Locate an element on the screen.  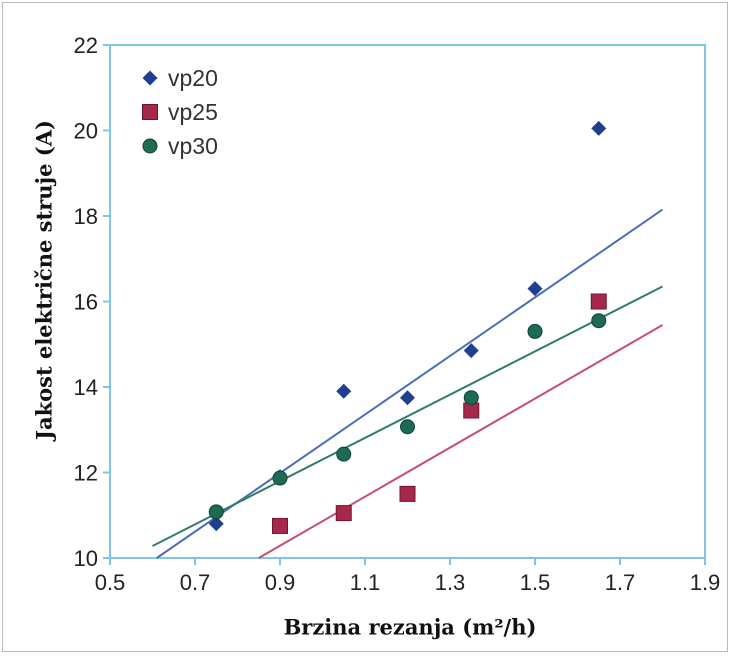
x-tick-label: 0.7 is located at coordinates (195, 582).